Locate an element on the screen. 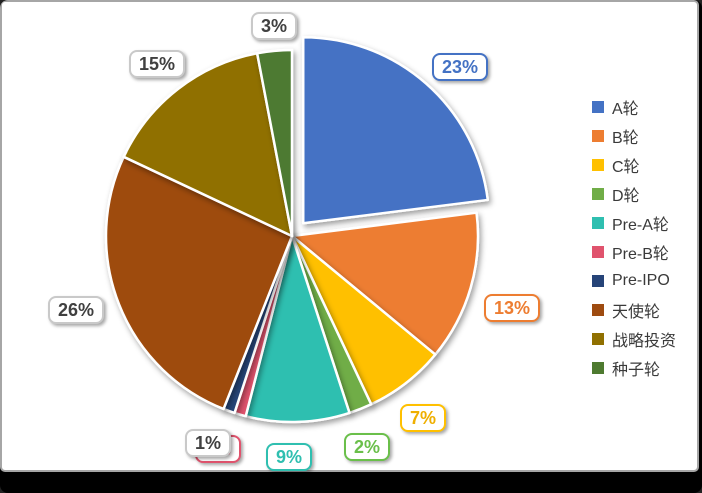  legend-label: Pre-IPO is located at coordinates (641, 280).